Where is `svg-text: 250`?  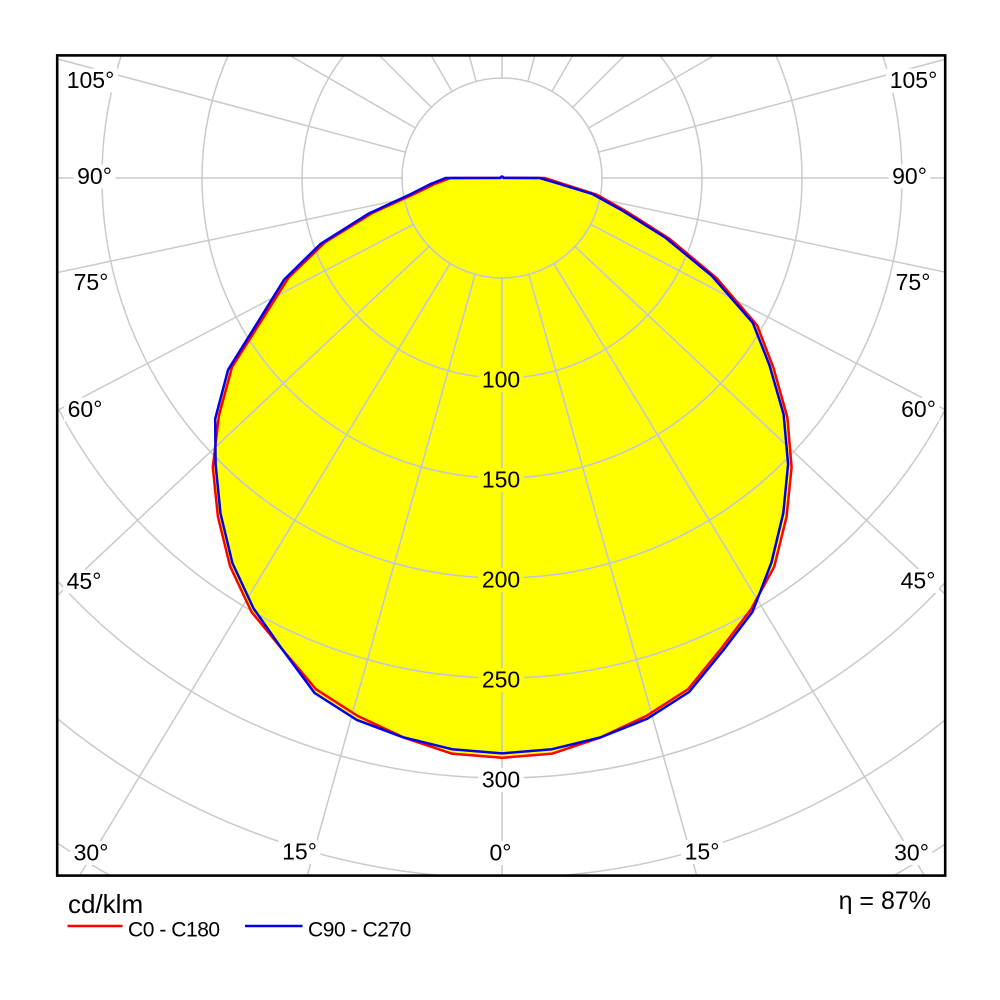
svg-text: 250 is located at coordinates (501, 680).